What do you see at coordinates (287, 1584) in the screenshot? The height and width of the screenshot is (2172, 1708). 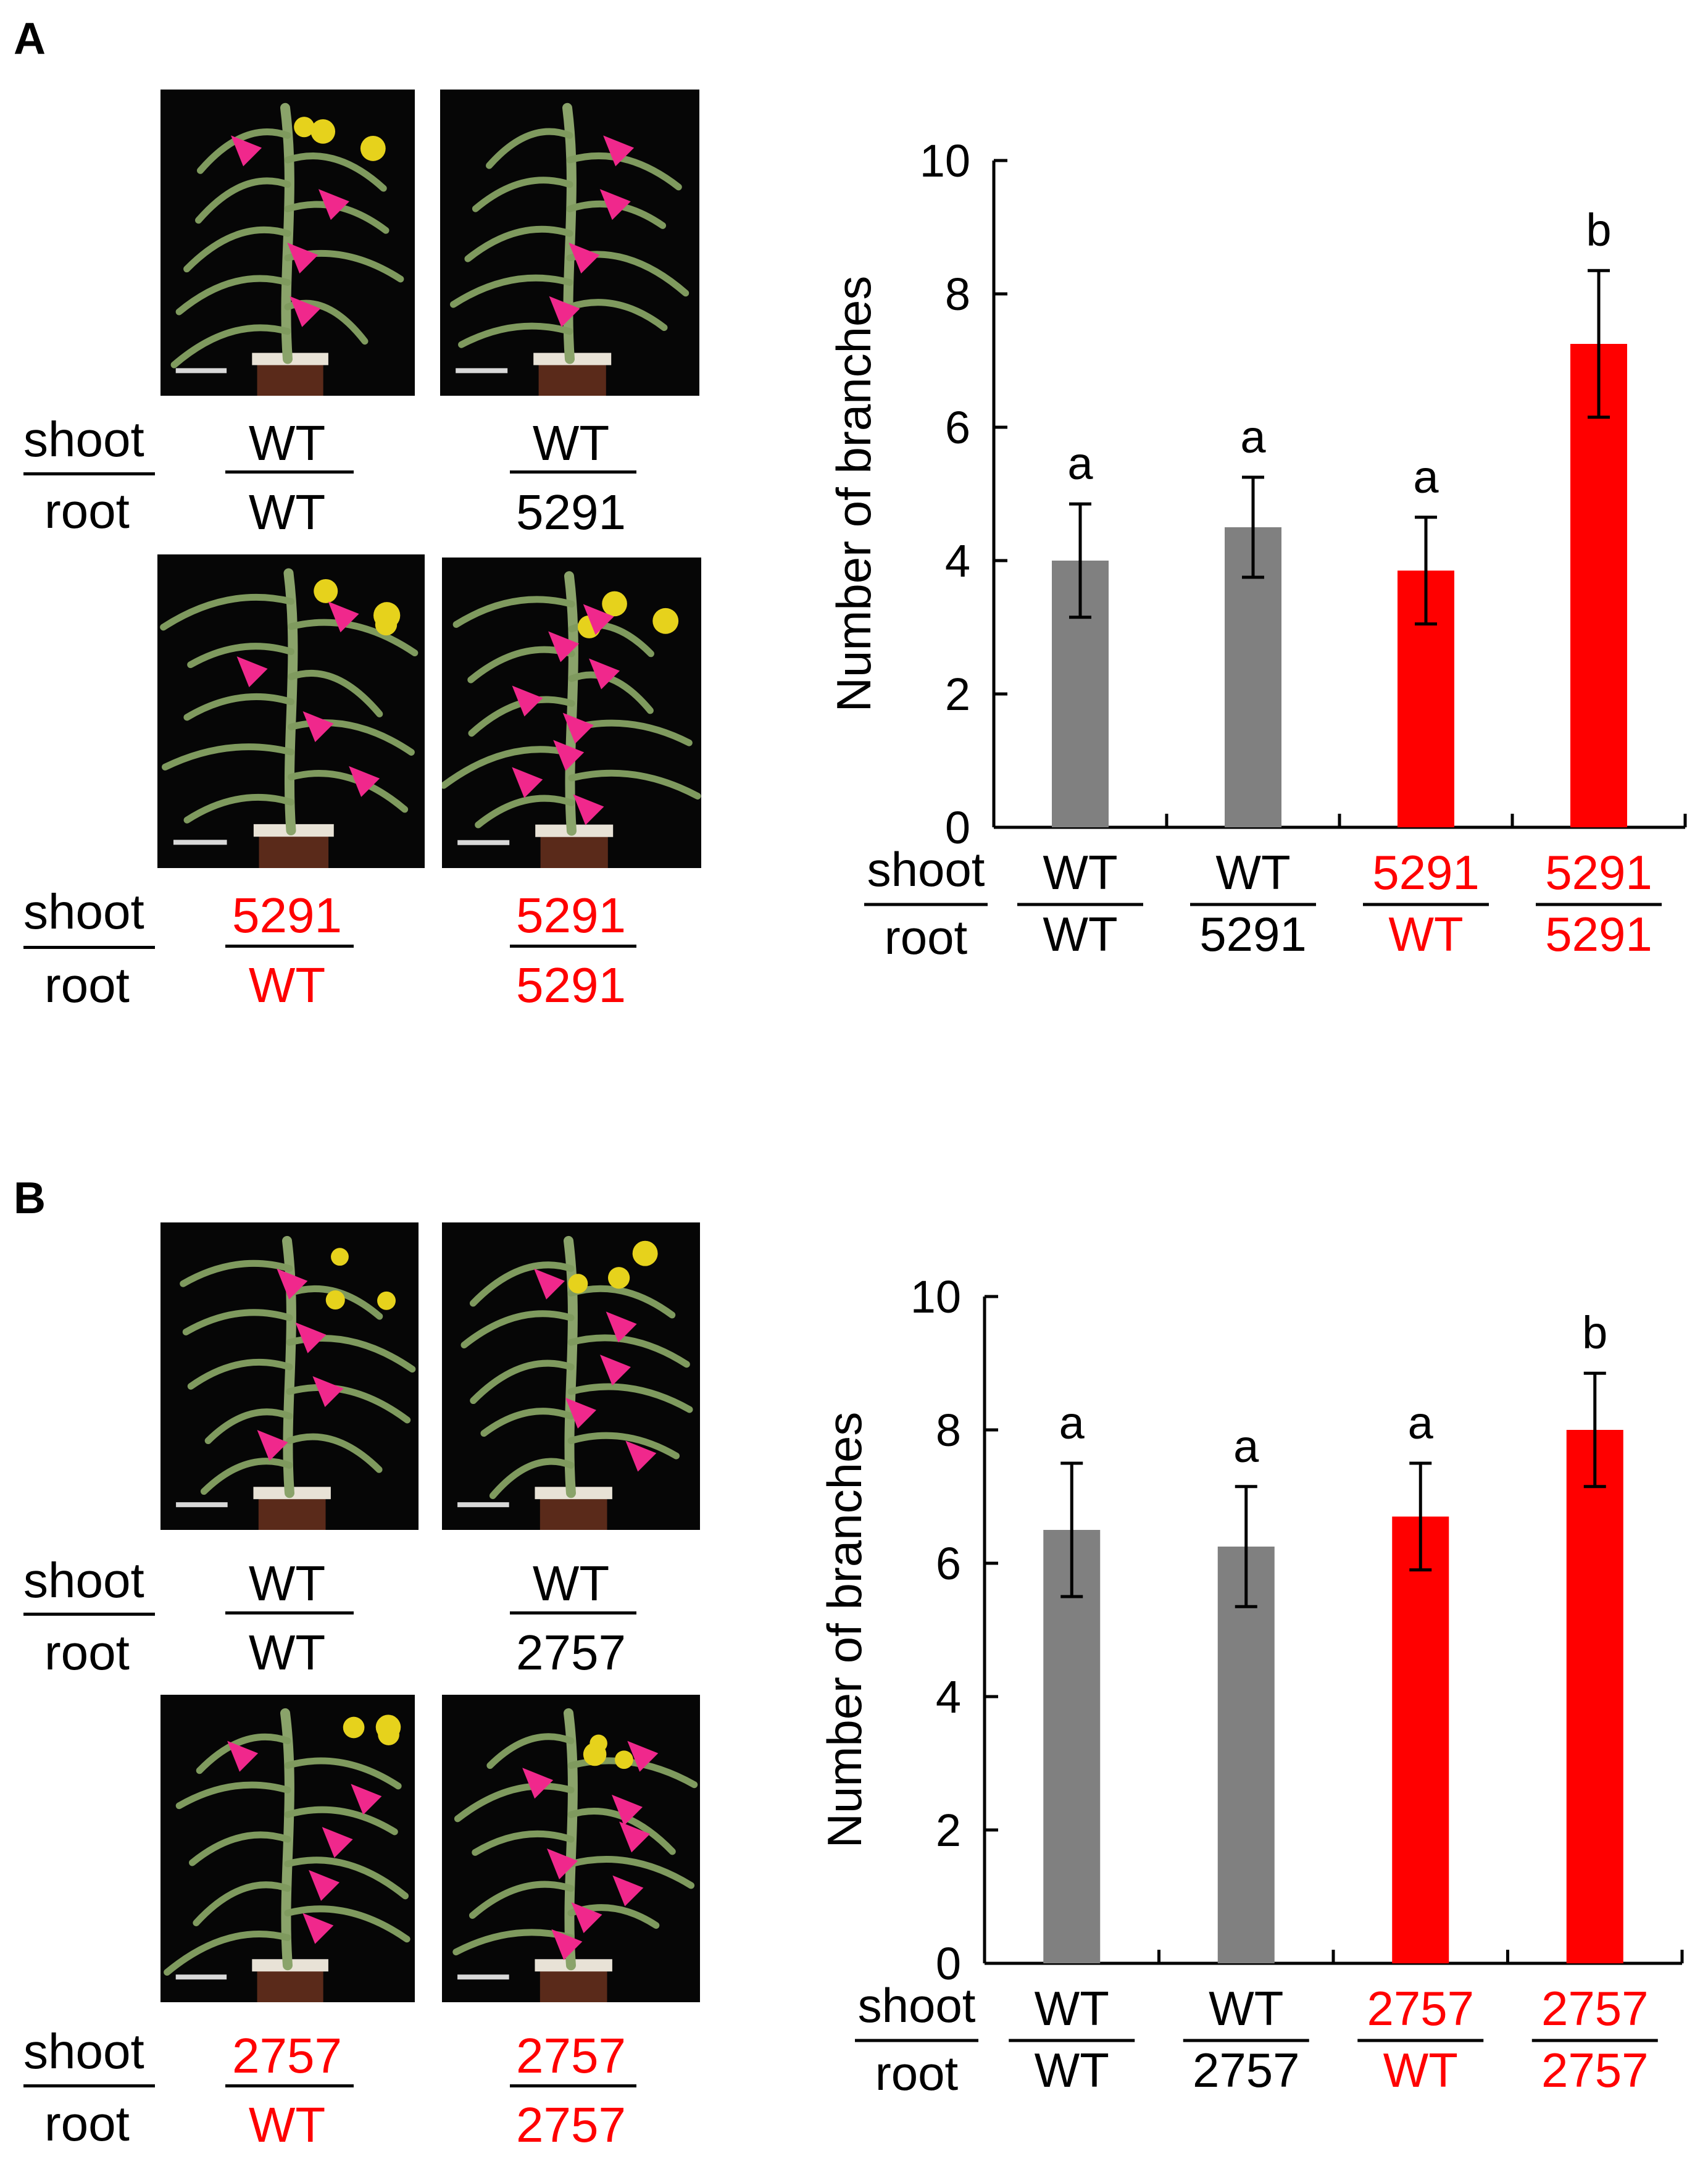 I see `graft-shoot-label: WT` at bounding box center [287, 1584].